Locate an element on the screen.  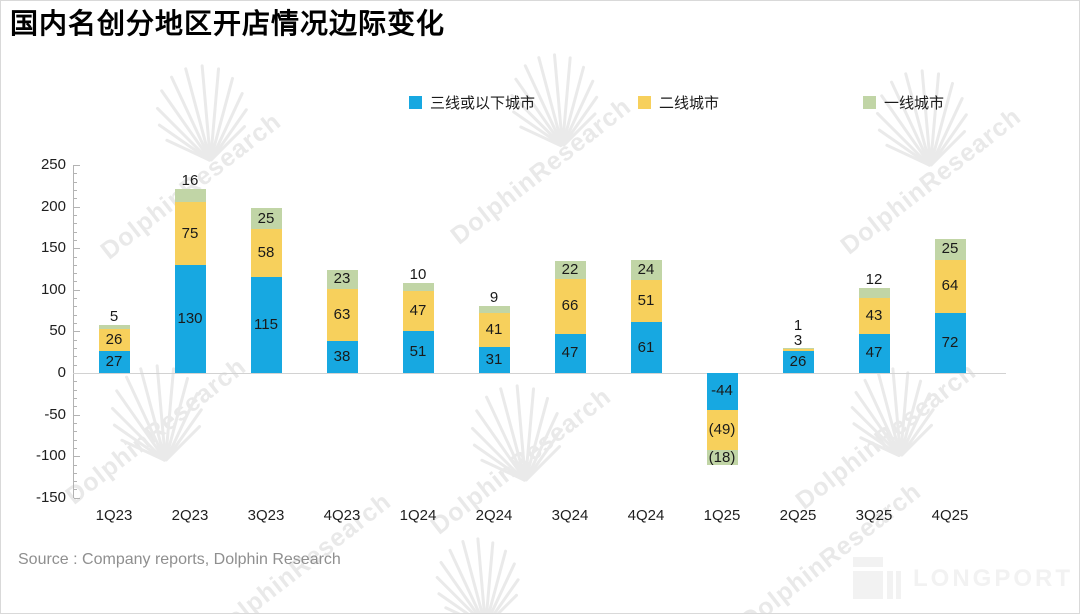
bar-segment-4q23-s0 is located at coordinates (342, 357).